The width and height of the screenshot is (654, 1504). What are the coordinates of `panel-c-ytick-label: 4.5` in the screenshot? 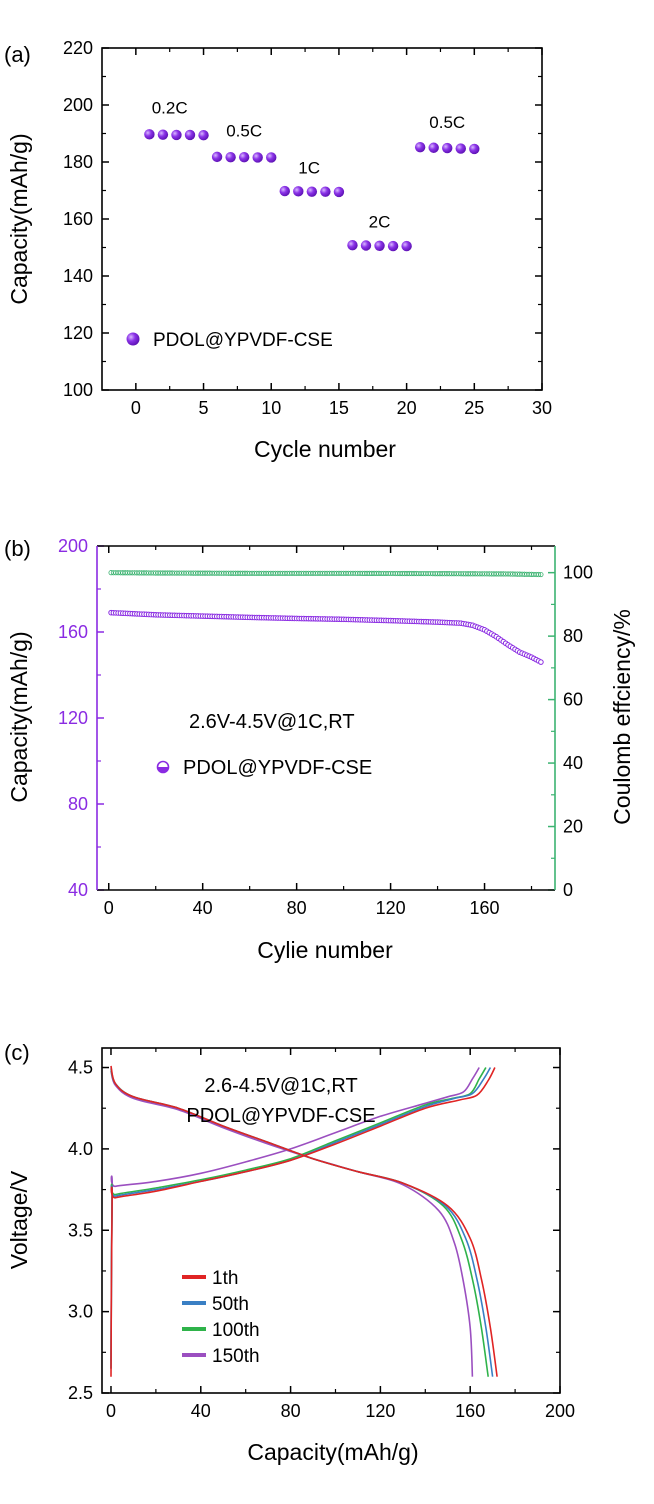 It's located at (80, 1068).